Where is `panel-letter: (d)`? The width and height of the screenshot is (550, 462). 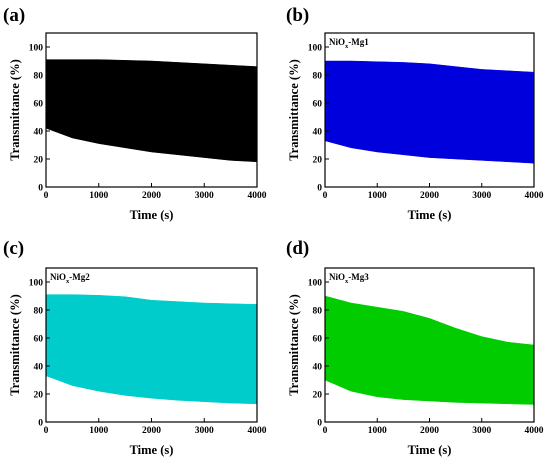 panel-letter: (d) is located at coordinates (297, 248).